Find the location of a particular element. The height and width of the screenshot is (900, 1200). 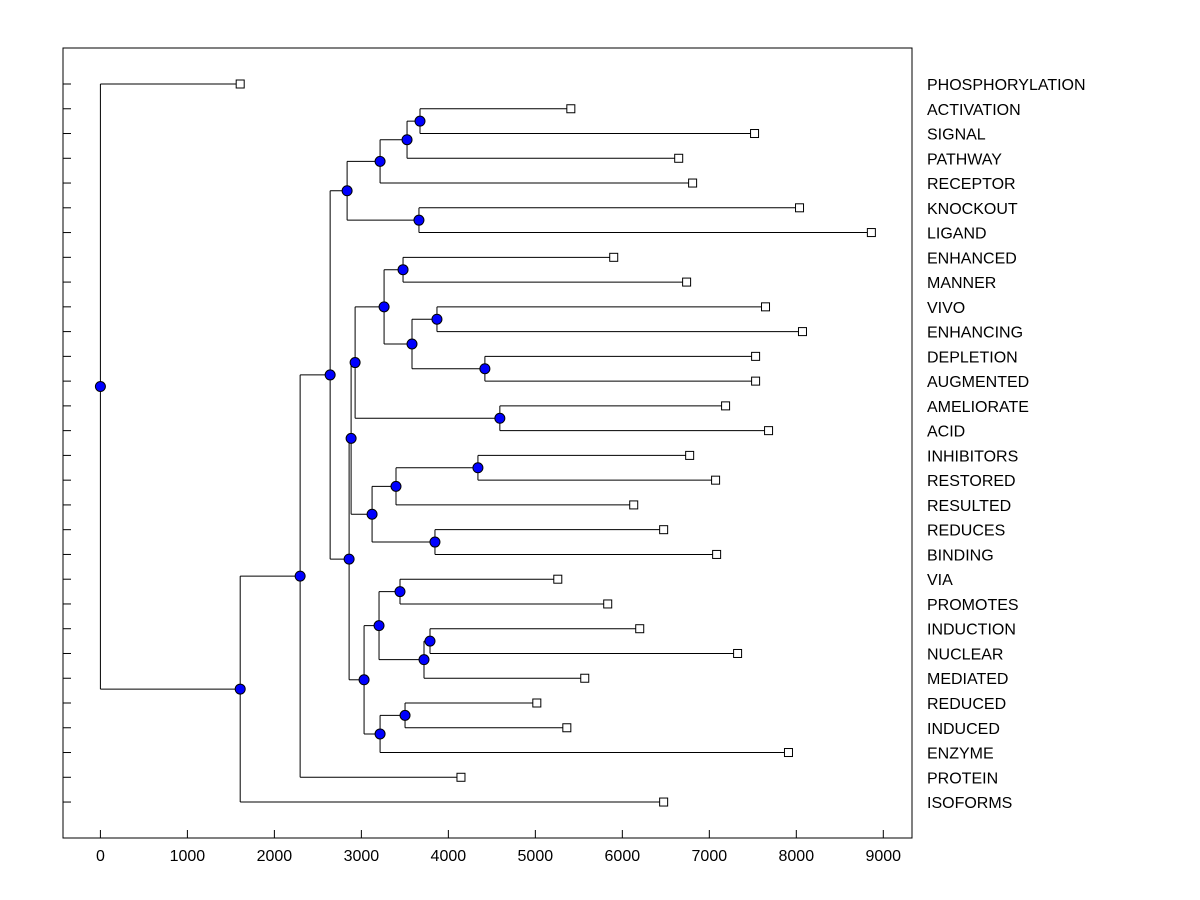

x-tick-label: 1000 is located at coordinates (188, 856).